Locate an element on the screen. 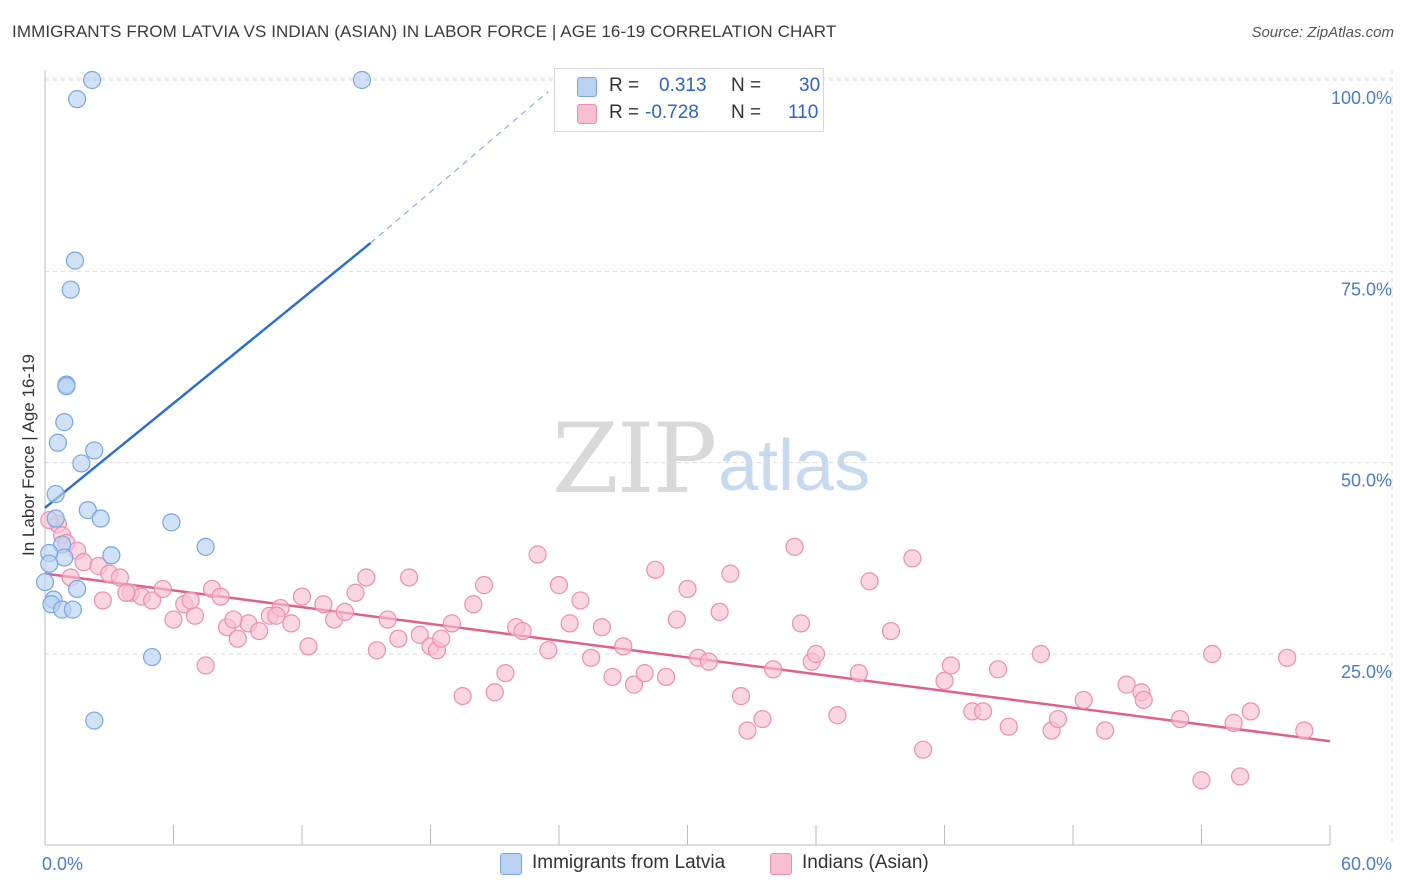 This screenshot has height=892, width=1406. watermark-zip: ZIP is located at coordinates (633, 459).